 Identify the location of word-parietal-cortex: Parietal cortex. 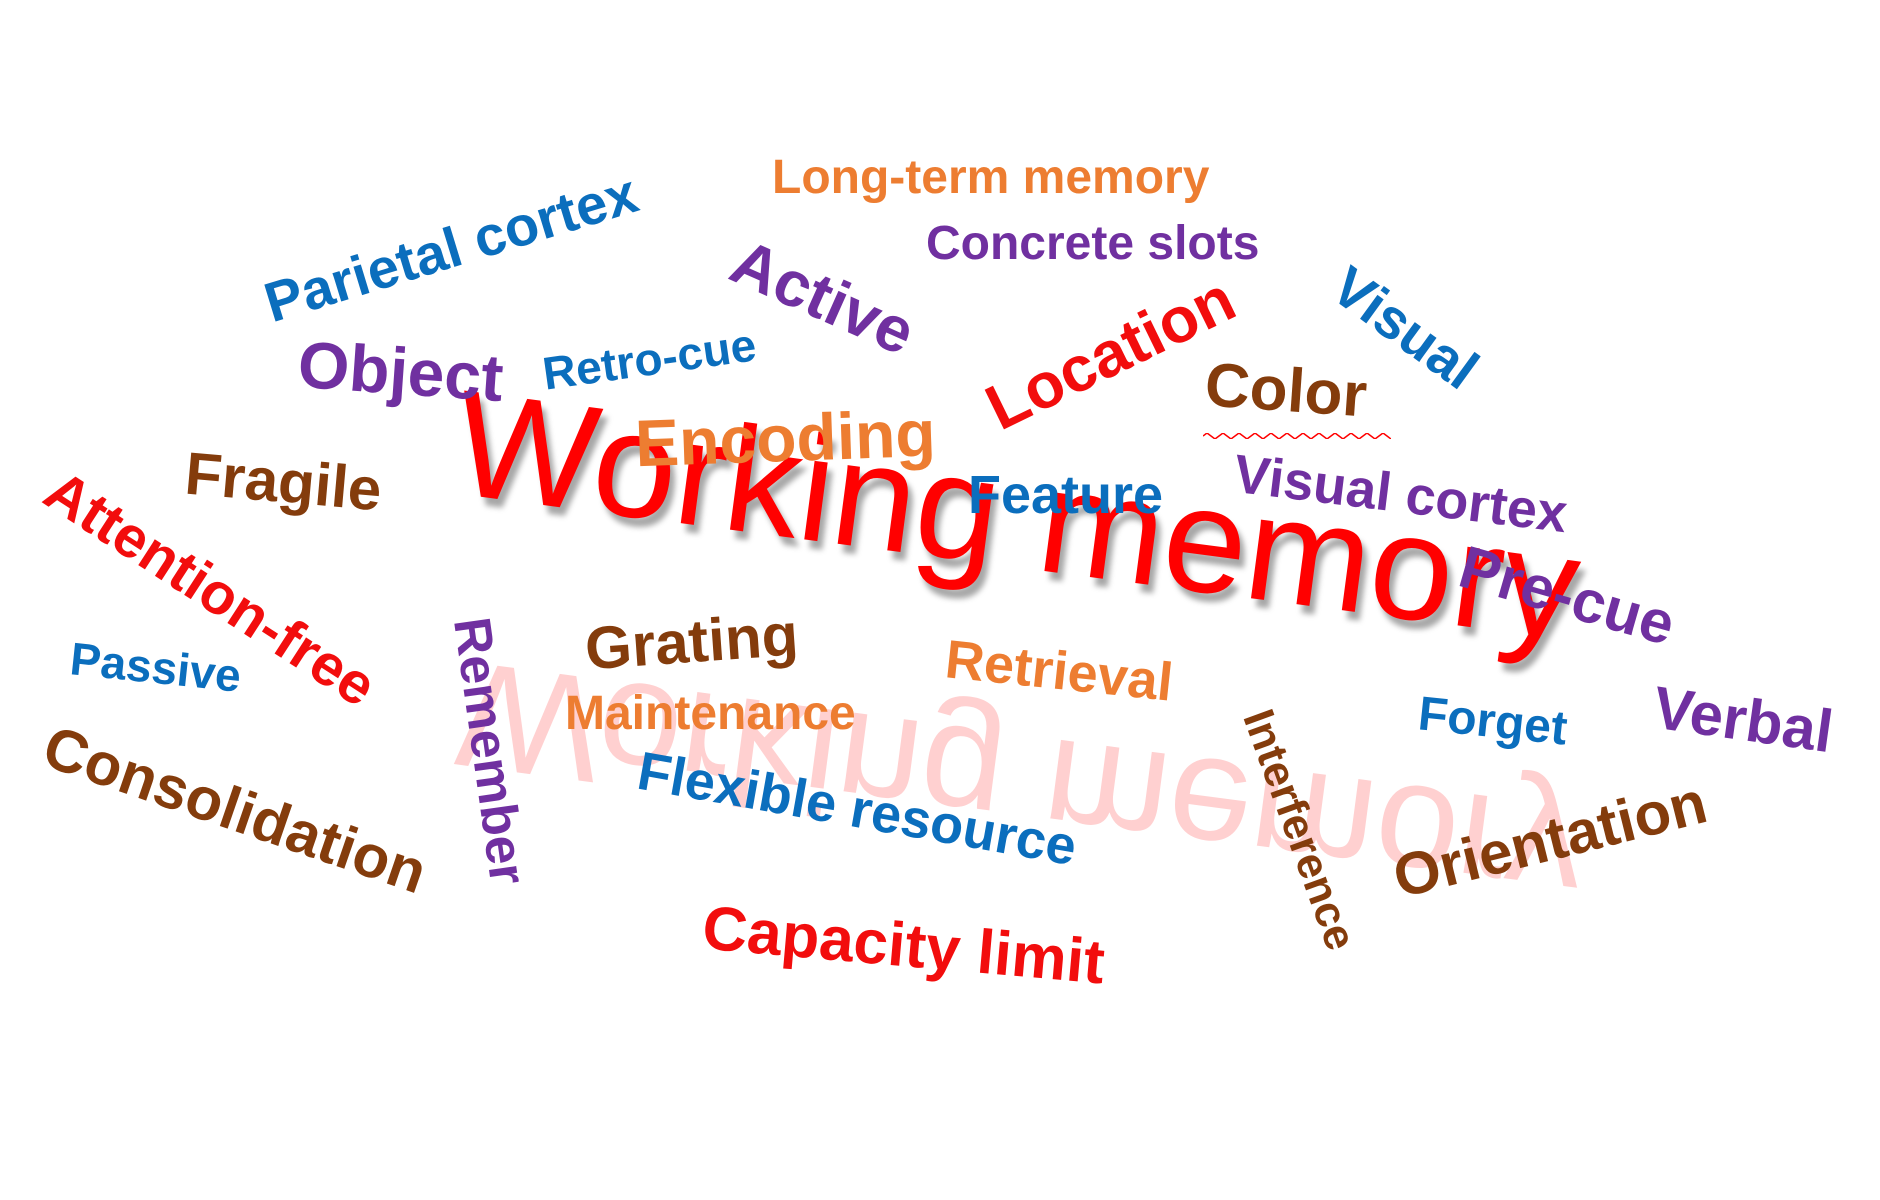
(451, 247).